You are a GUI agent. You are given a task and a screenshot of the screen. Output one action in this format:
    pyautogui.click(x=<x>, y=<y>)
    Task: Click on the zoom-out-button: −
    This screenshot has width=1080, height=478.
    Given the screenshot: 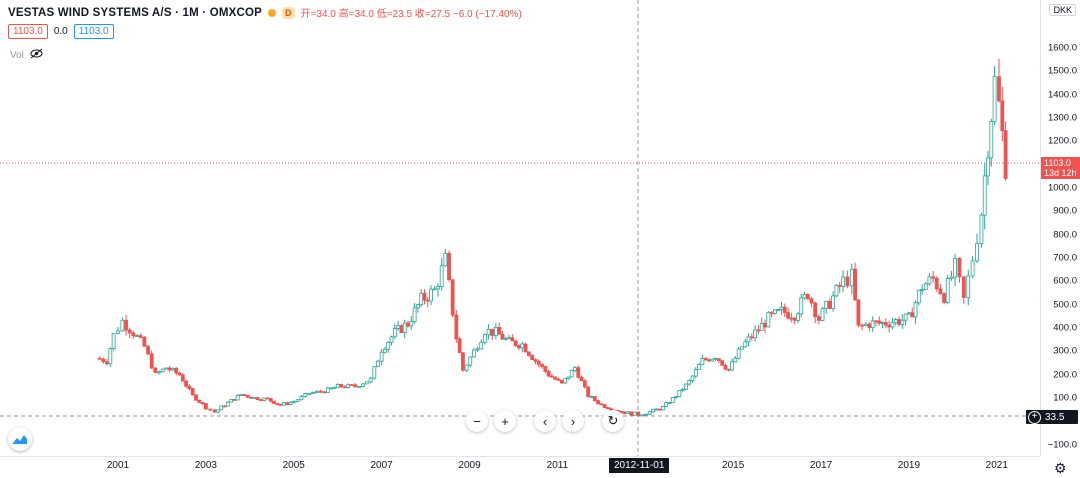 What is the action you would take?
    pyautogui.click(x=477, y=421)
    